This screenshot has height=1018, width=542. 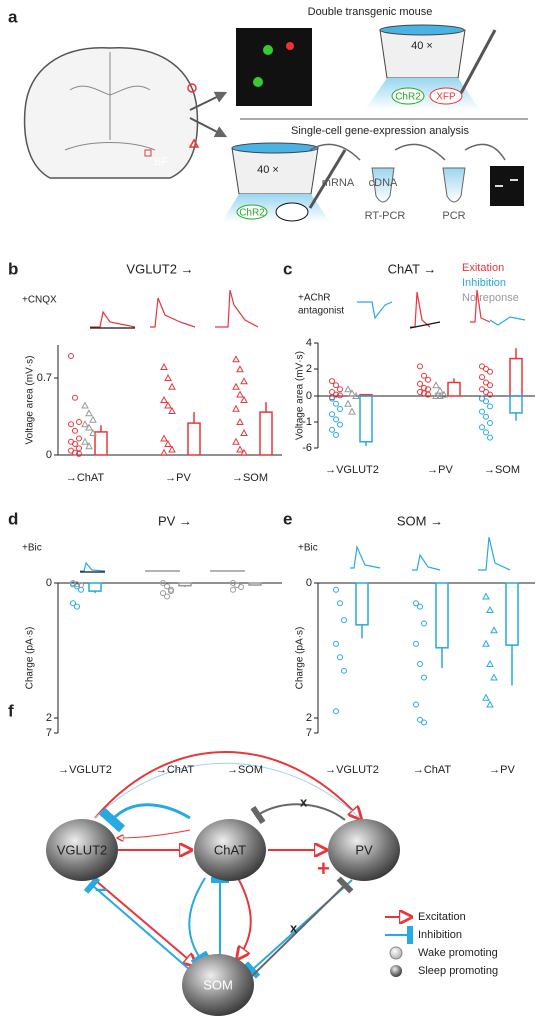 What do you see at coordinates (327, 179) in the screenshot?
I see `pipette` at bounding box center [327, 179].